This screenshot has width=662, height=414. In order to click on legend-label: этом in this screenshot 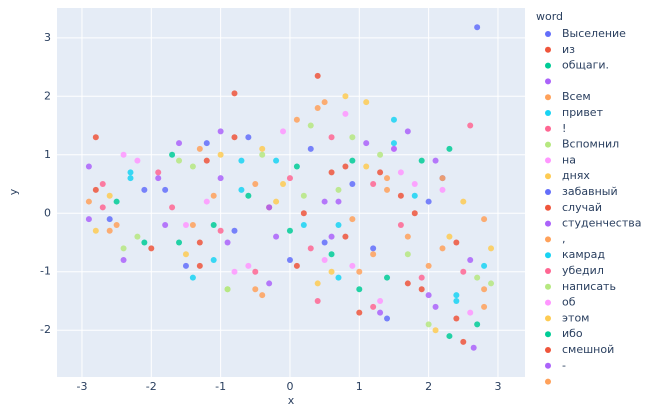, I will do `click(575, 317)`.